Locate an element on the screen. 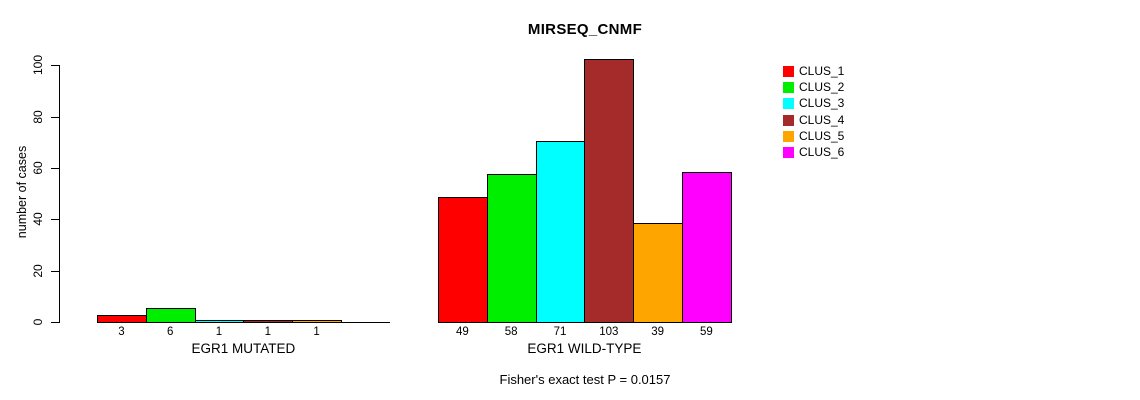 The image size is (1140, 400). y-axis-tick-label: 0 is located at coordinates (38, 322).